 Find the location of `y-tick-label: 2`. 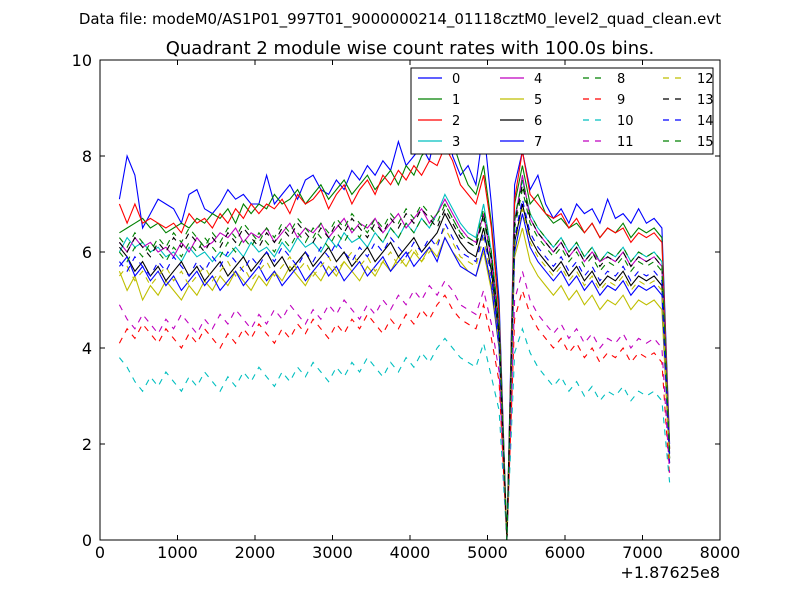

y-tick-label: 2 is located at coordinates (87, 444).